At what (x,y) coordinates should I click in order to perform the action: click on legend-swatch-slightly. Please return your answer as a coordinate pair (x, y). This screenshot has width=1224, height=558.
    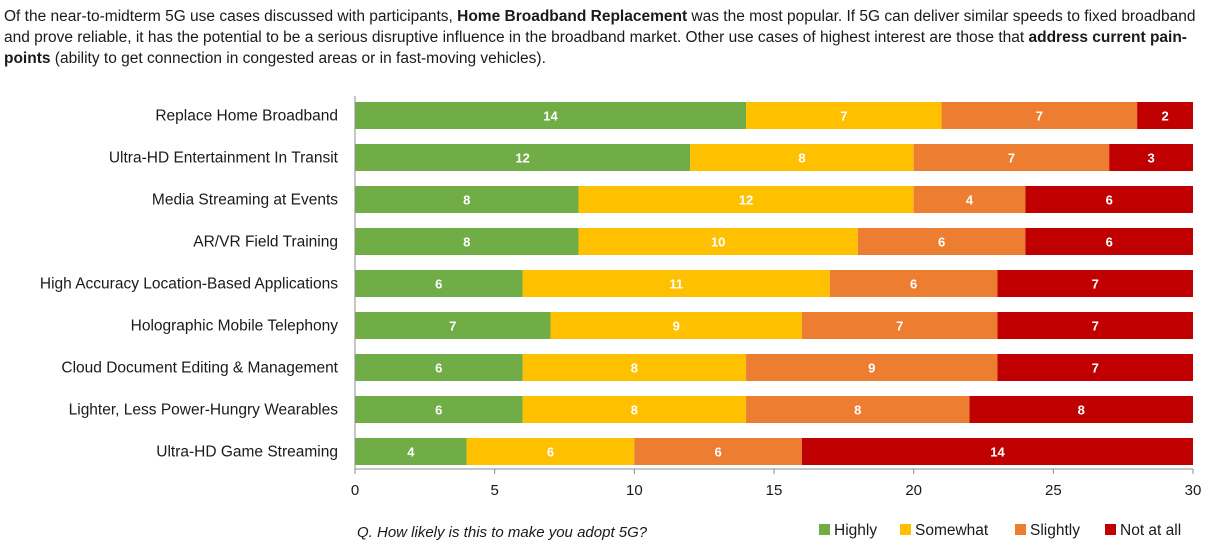
    Looking at the image, I should click on (1020, 529).